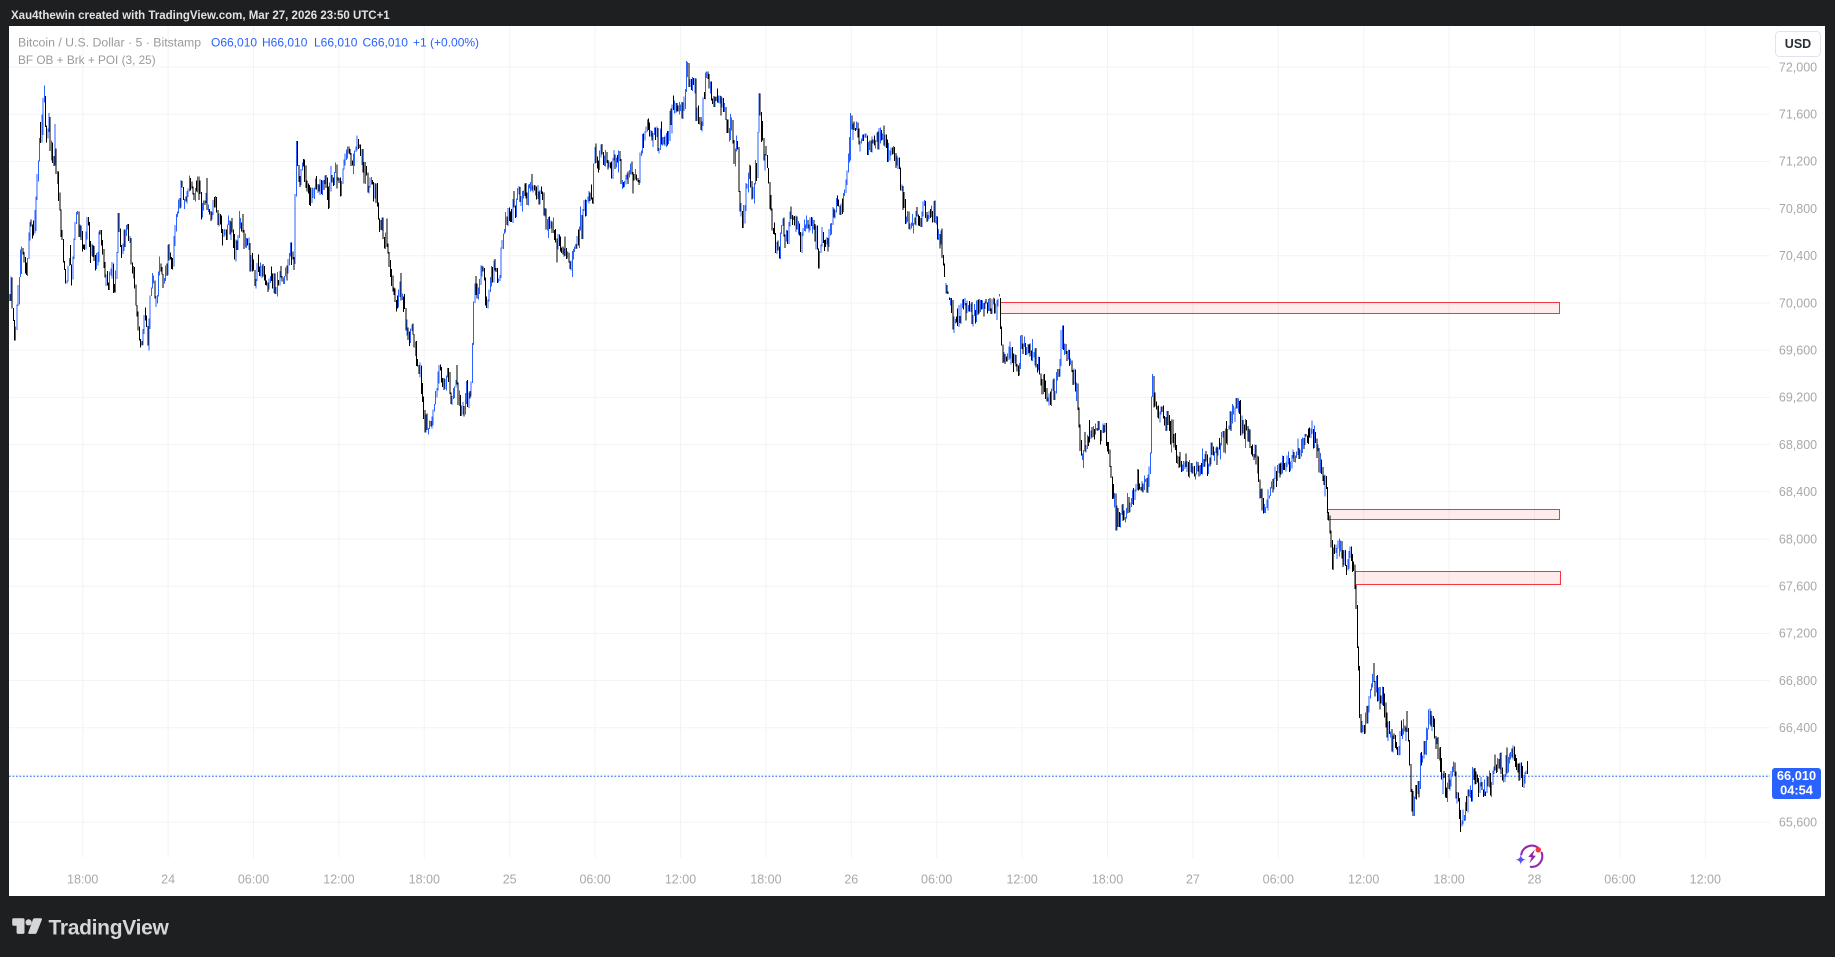  I want to click on svg-text: 69,600, so click(1798, 351).